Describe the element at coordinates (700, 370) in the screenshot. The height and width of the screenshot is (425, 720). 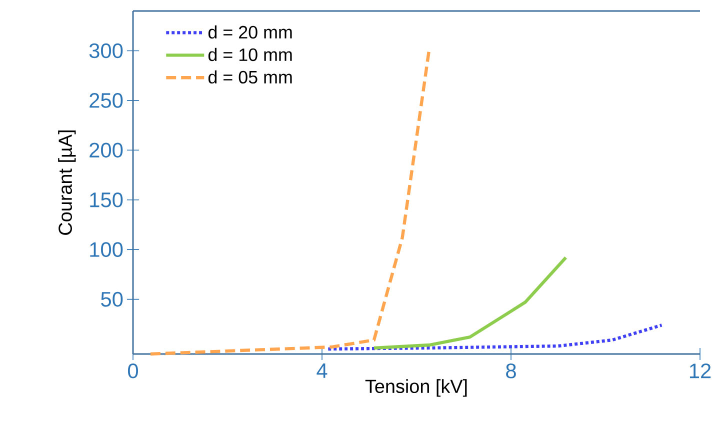
I see `x-tick-label: 12` at that location.